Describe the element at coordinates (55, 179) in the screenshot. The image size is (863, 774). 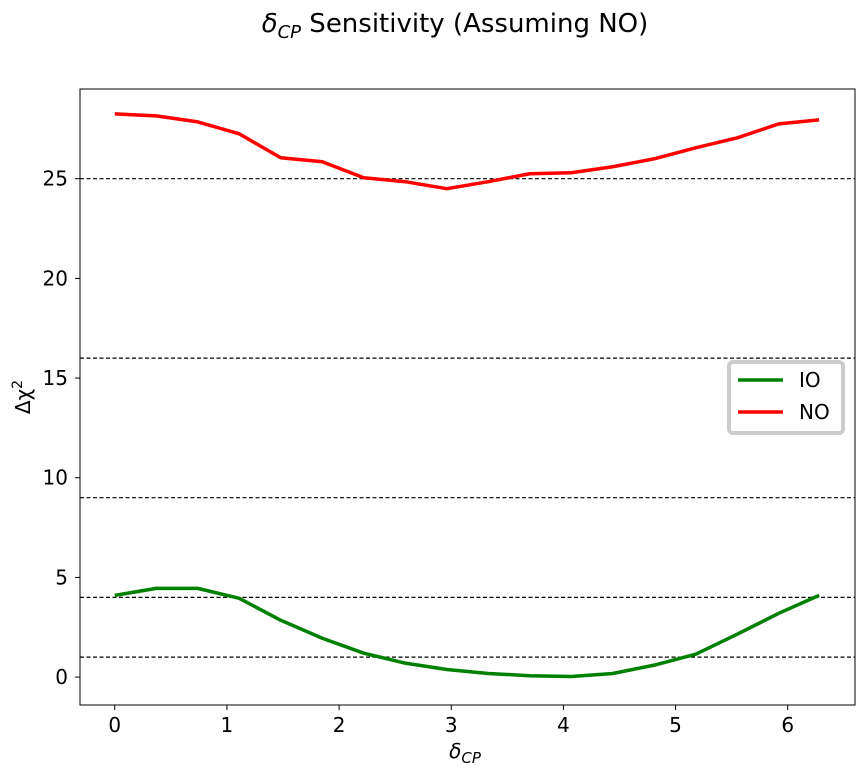
I see `y-tick-label: 25` at that location.